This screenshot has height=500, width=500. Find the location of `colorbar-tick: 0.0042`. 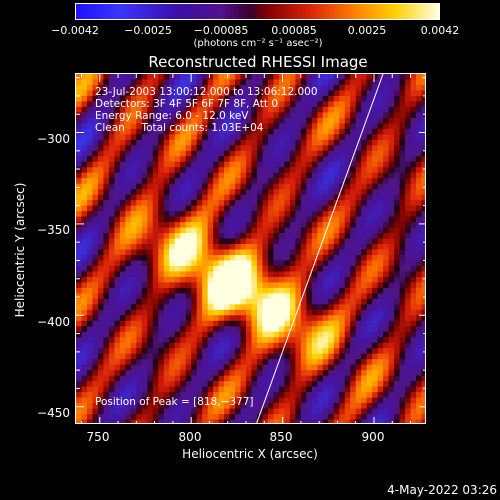

colorbar-tick: 0.0042 is located at coordinates (440, 30).